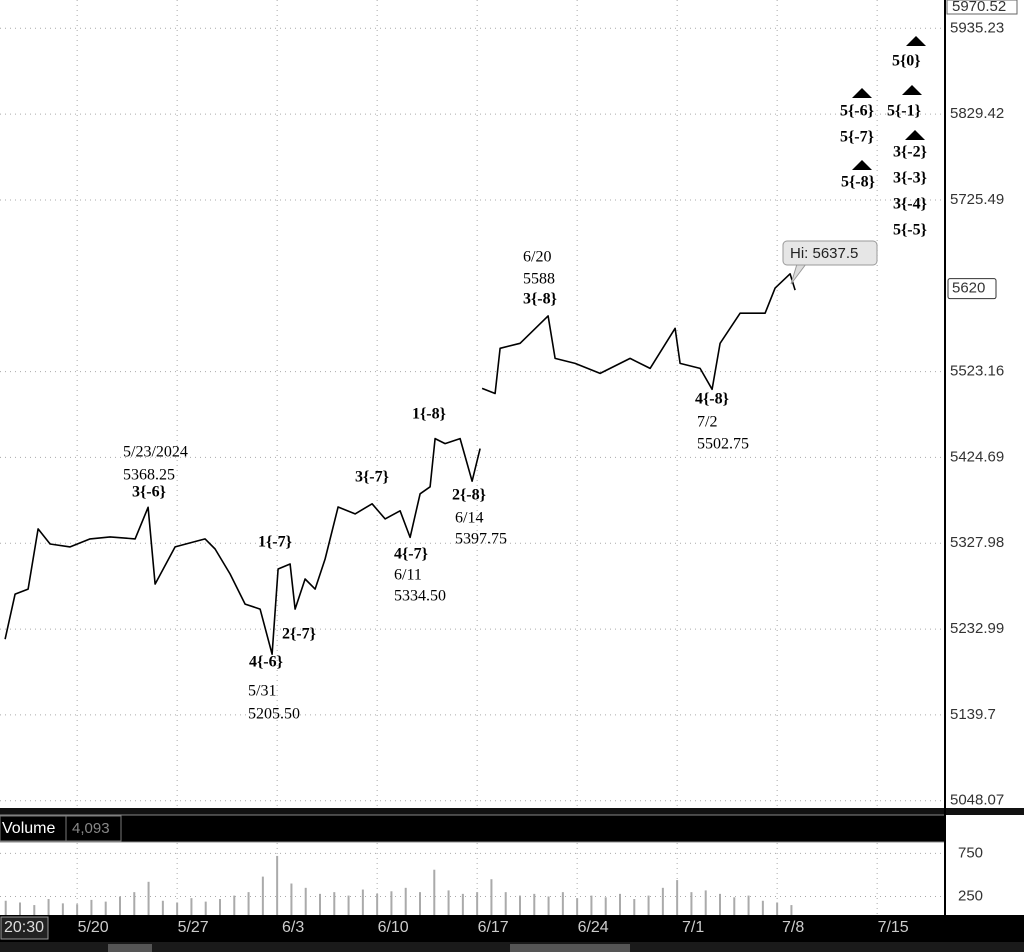 The image size is (1024, 952). What do you see at coordinates (977, 456) in the screenshot?
I see `y-tick-label: 5424.69` at bounding box center [977, 456].